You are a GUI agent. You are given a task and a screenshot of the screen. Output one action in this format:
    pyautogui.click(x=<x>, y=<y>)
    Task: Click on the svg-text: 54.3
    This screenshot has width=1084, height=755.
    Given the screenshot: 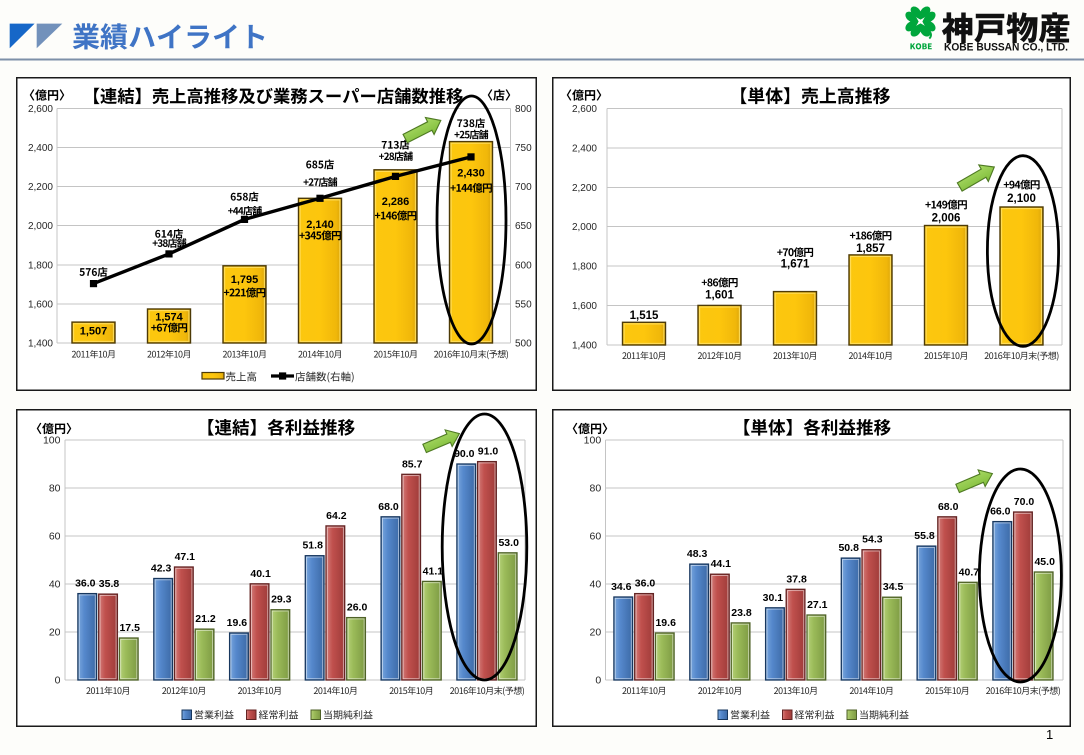 What is the action you would take?
    pyautogui.click(x=872, y=540)
    